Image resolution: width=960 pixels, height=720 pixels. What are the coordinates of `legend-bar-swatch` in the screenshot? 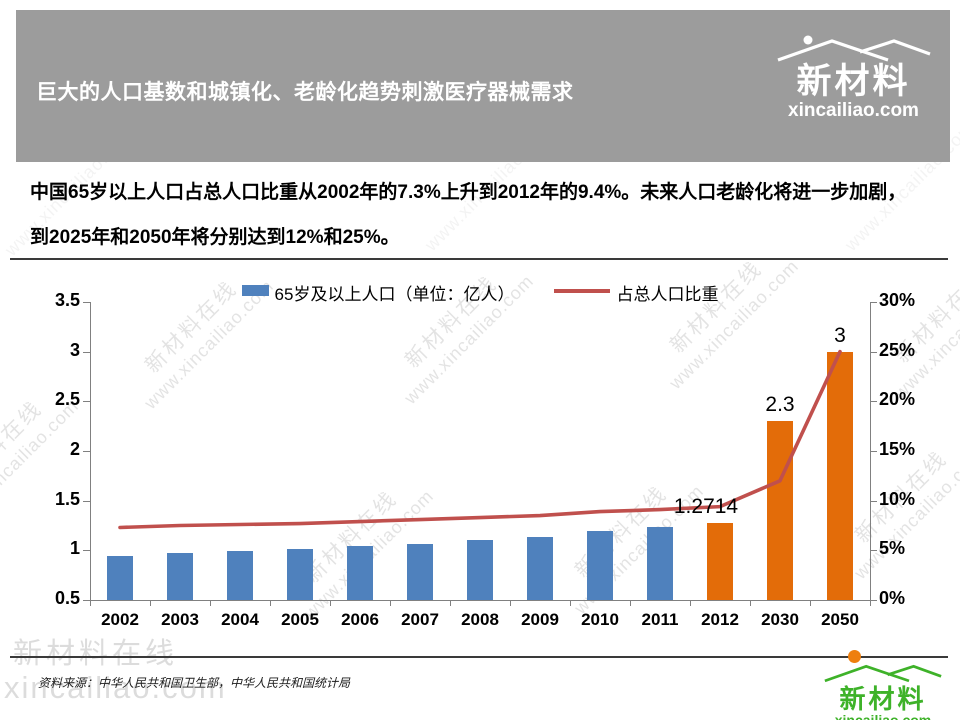 It's located at (255, 290).